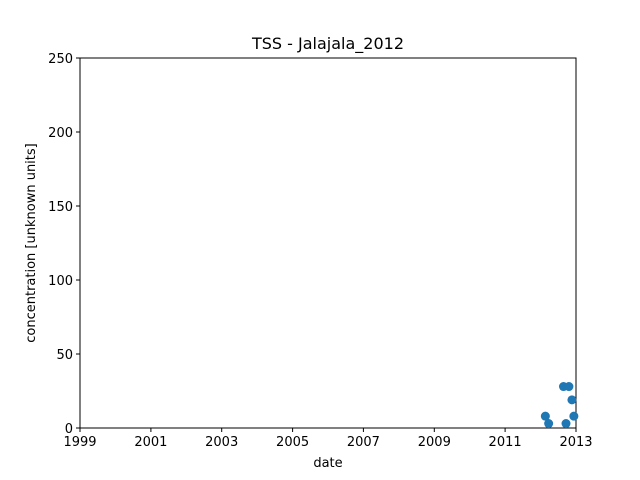  What do you see at coordinates (292, 442) in the screenshot?
I see `x-tick-label: 2005` at bounding box center [292, 442].